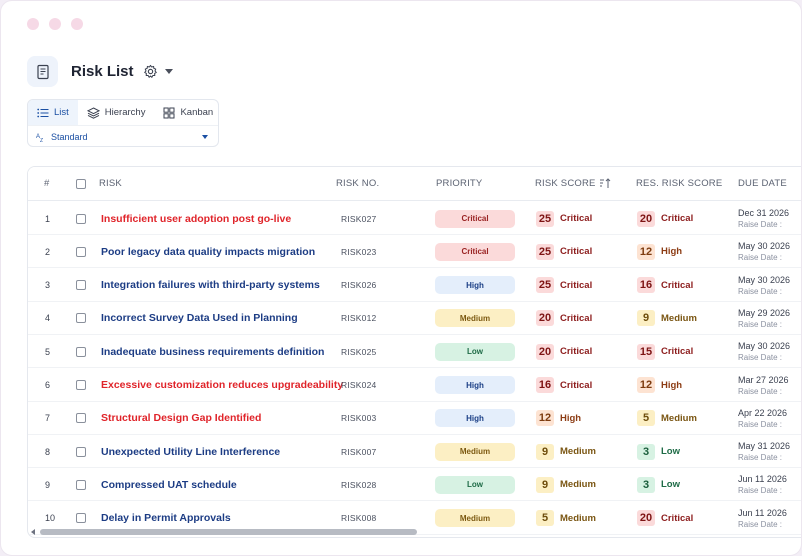 Image resolution: width=802 pixels, height=556 pixels. Describe the element at coordinates (191, 451) in the screenshot. I see `risk-title-link: Unexpected Utility Line Interference` at that location.